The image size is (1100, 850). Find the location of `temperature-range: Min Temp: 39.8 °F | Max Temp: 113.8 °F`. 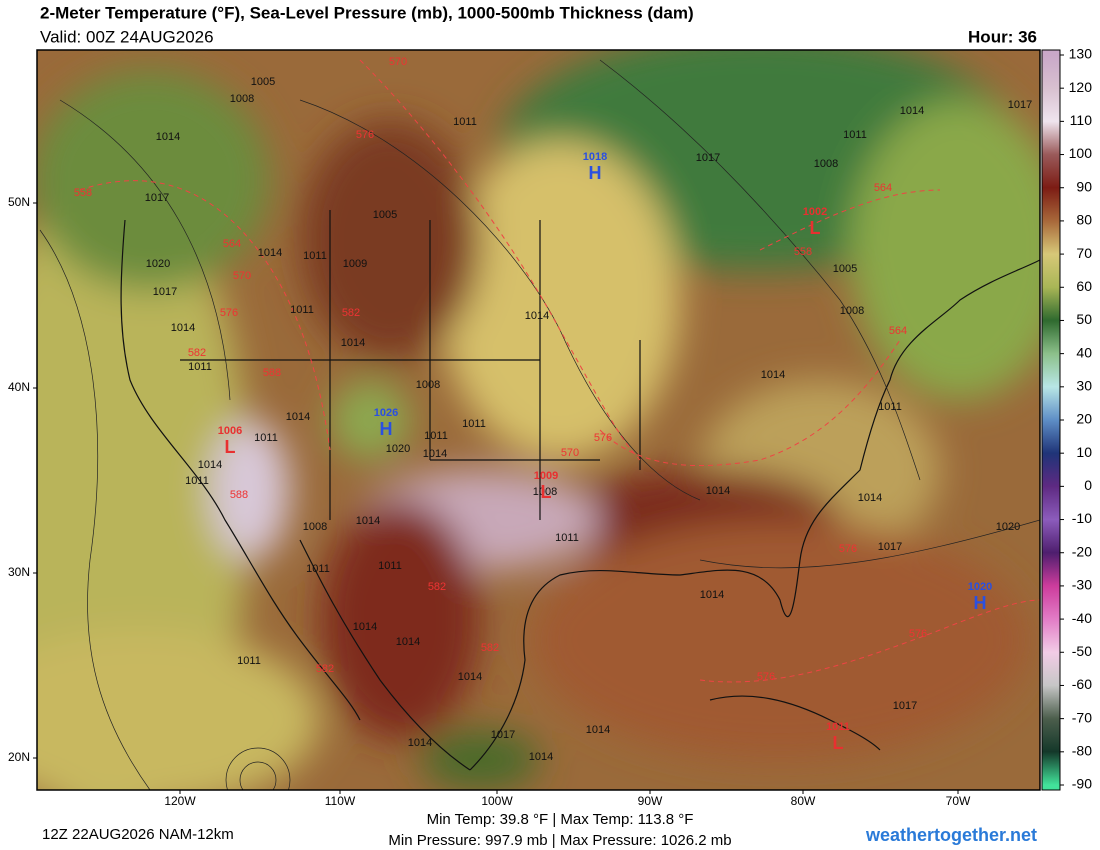

temperature-range: Min Temp: 39.8 °F | Max Temp: 113.8 °F is located at coordinates (560, 819).